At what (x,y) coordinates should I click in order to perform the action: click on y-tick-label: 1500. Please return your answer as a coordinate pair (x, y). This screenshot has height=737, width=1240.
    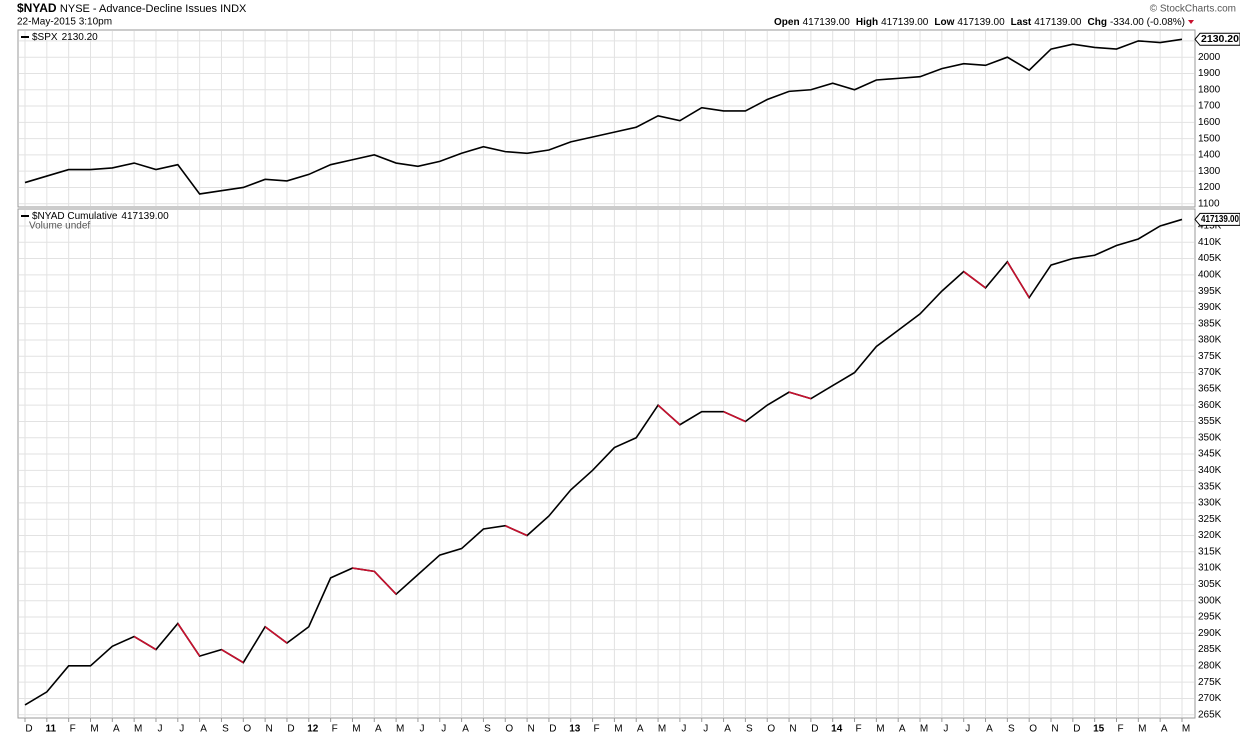
    Looking at the image, I should click on (1209, 138).